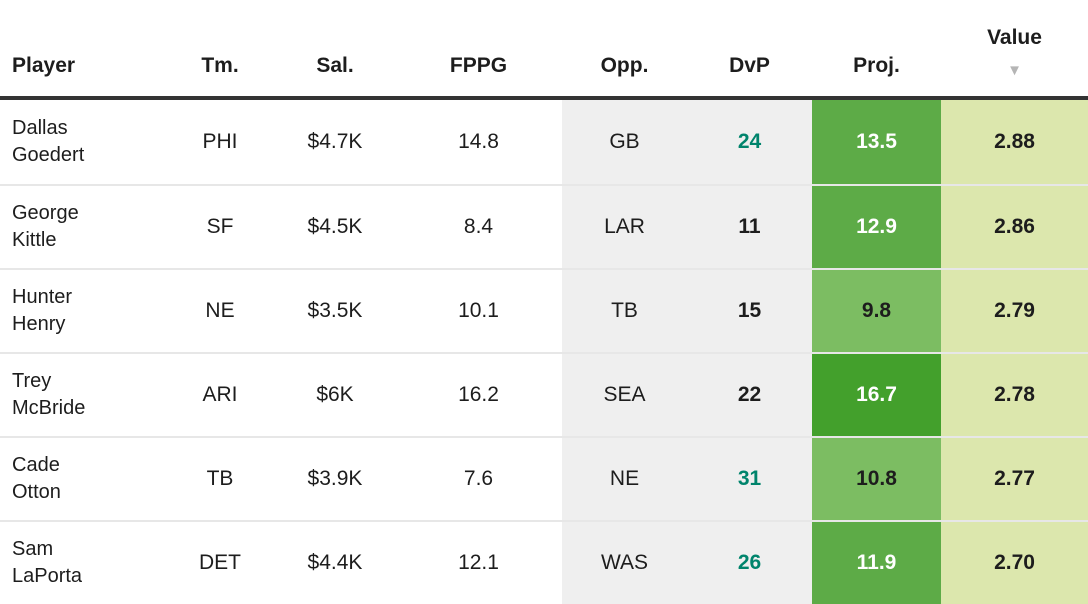  I want to click on column-header-salary: Sal., so click(335, 50).